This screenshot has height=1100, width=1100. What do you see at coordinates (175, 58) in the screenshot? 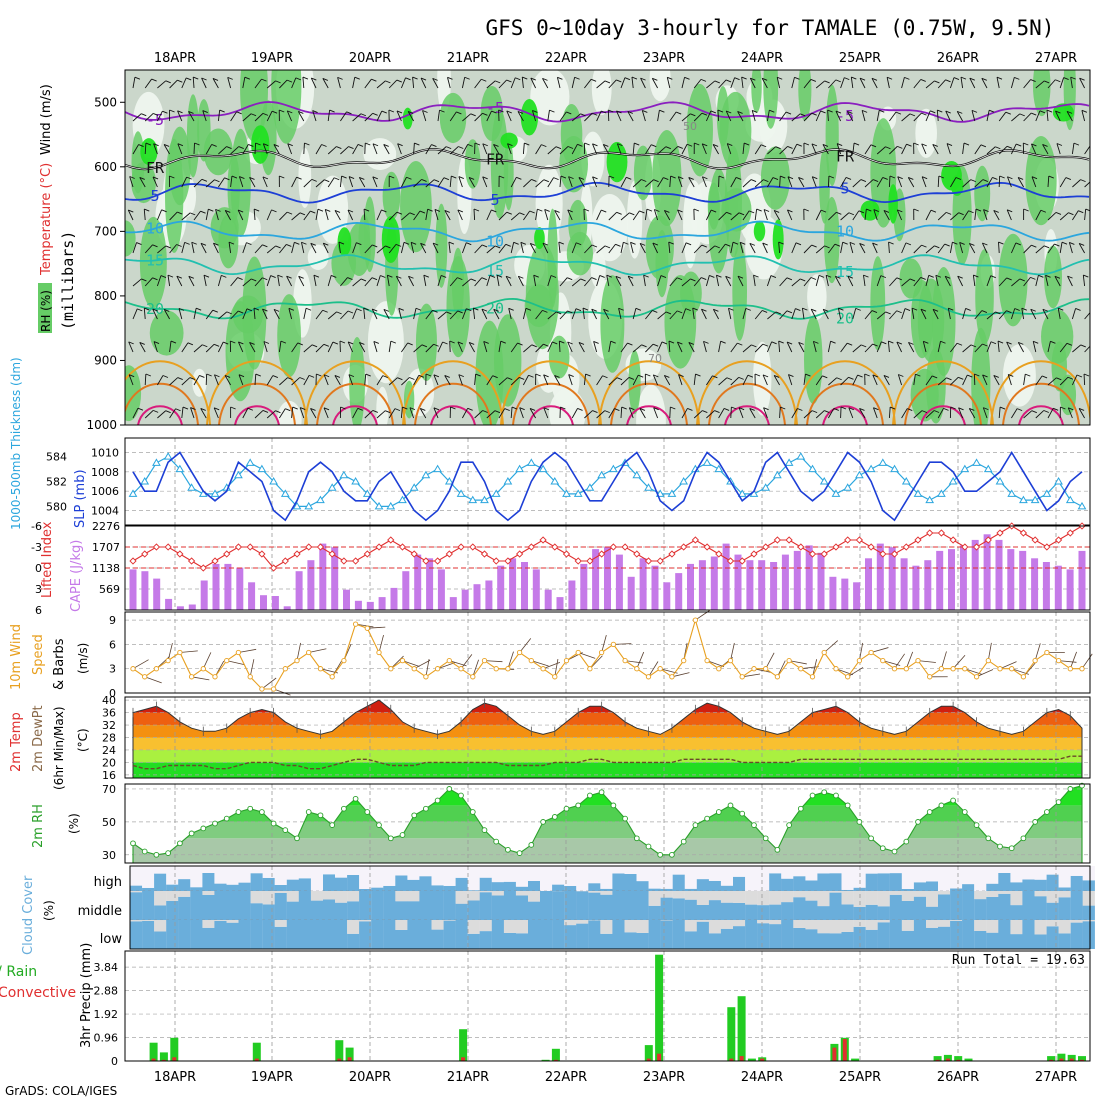
I see `date-label-top: 18APR` at bounding box center [175, 58].